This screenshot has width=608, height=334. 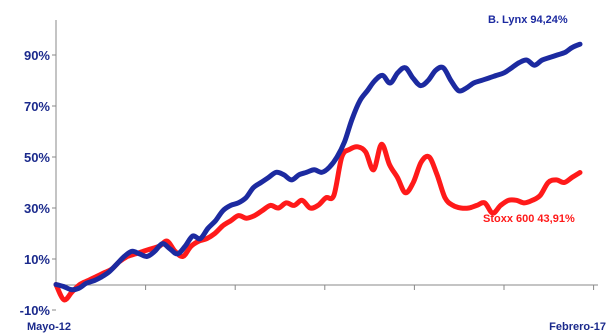 What do you see at coordinates (37, 106) in the screenshot?
I see `y-tick-label: 70%` at bounding box center [37, 106].